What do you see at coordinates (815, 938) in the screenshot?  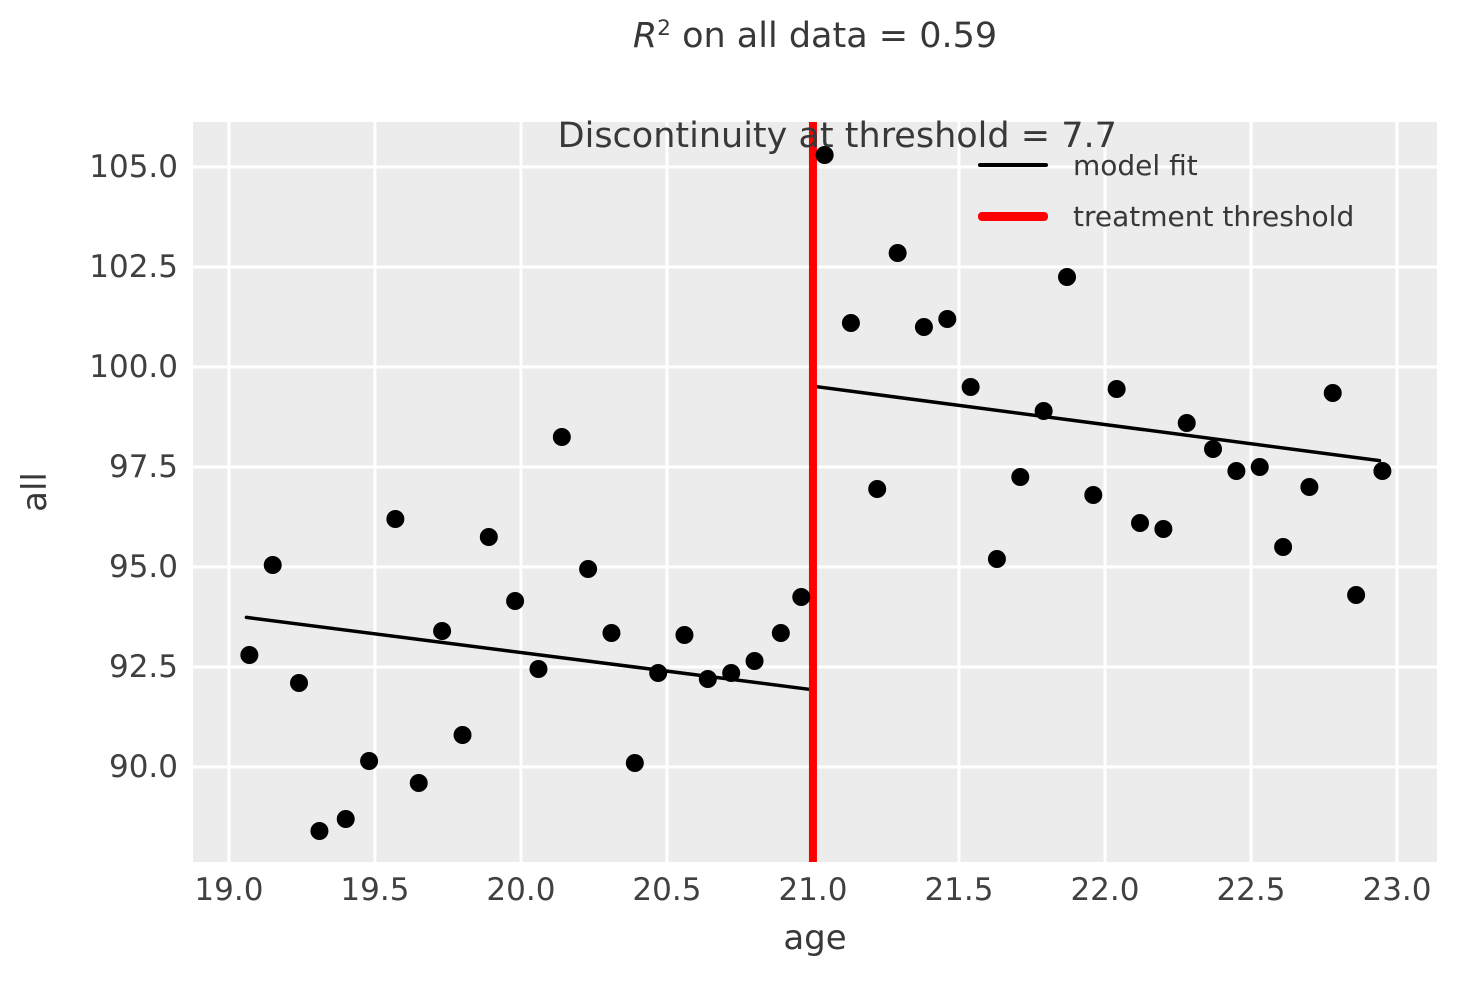 I see `x-axis-label: age` at bounding box center [815, 938].